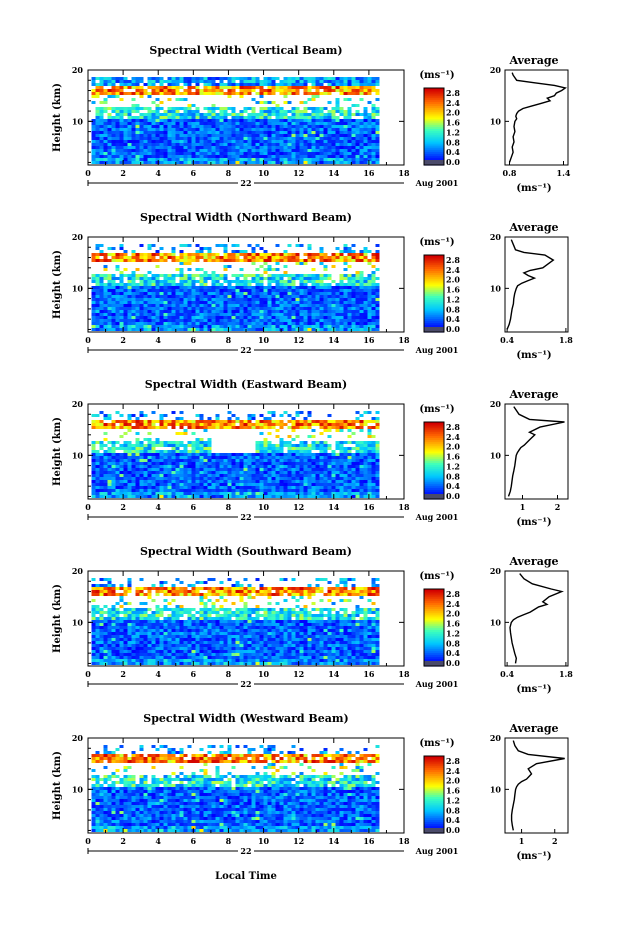  I want to click on colorbar-segment, so click(434, 120).